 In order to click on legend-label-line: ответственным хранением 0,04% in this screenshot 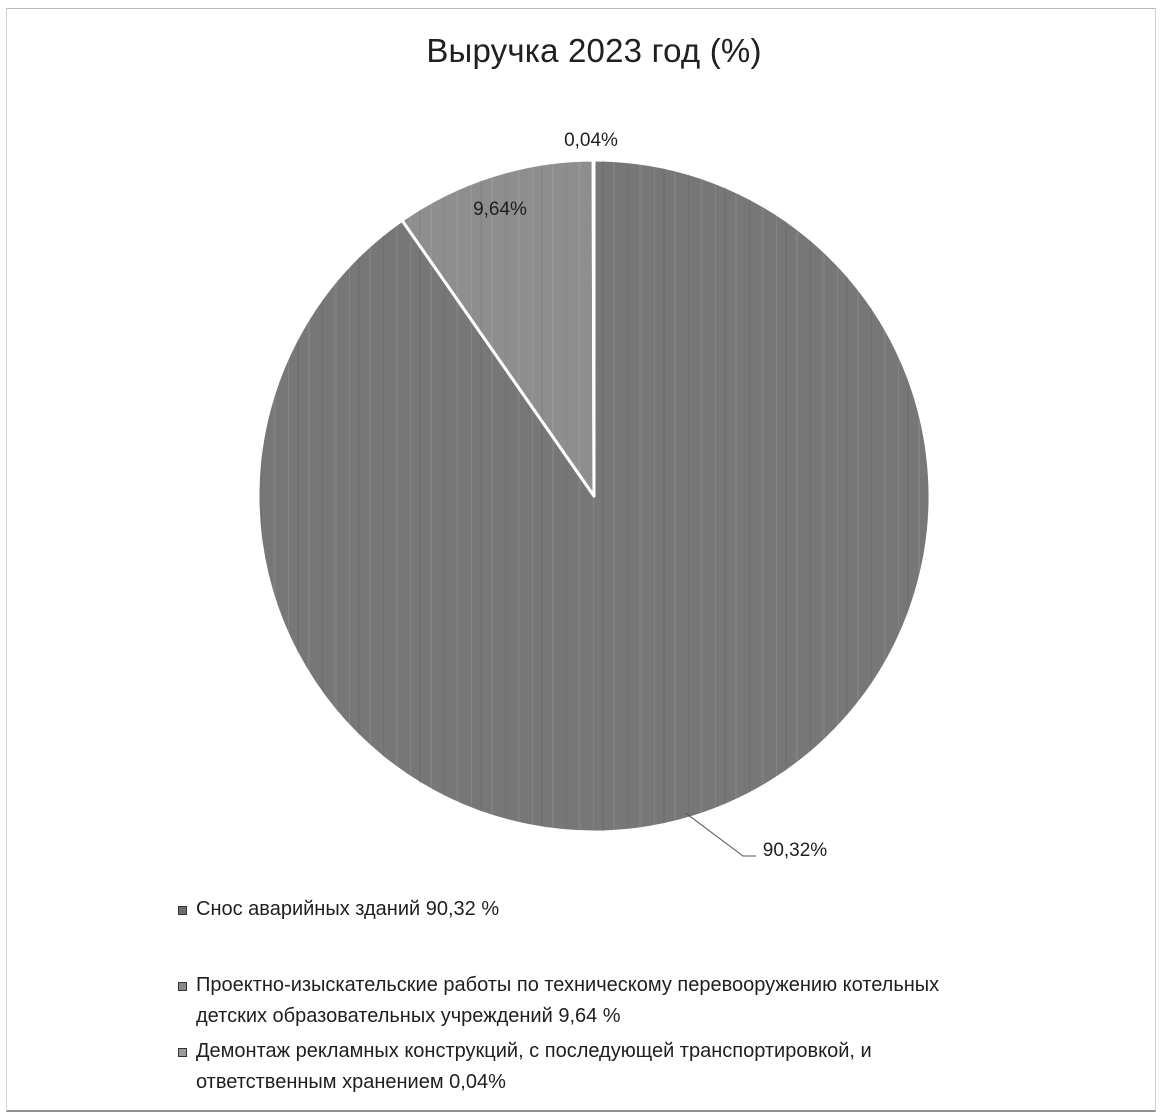, I will do `click(351, 1082)`.